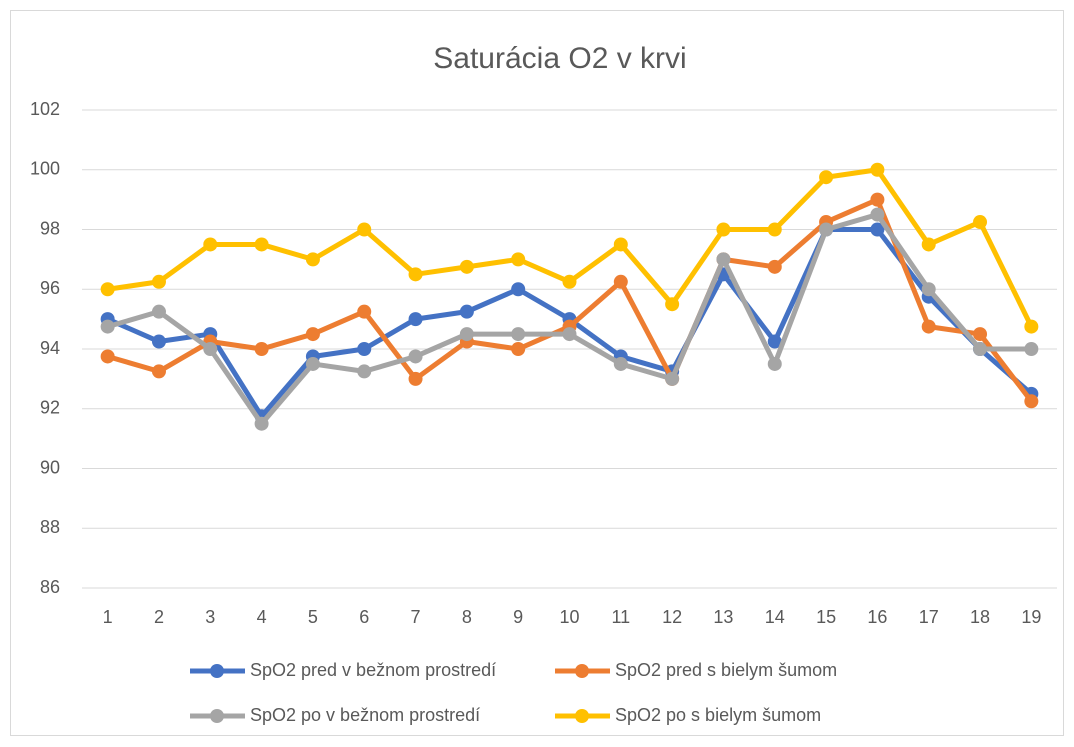 The width and height of the screenshot is (1074, 747). Describe the element at coordinates (45, 109) in the screenshot. I see `y-tick-label: 102` at that location.